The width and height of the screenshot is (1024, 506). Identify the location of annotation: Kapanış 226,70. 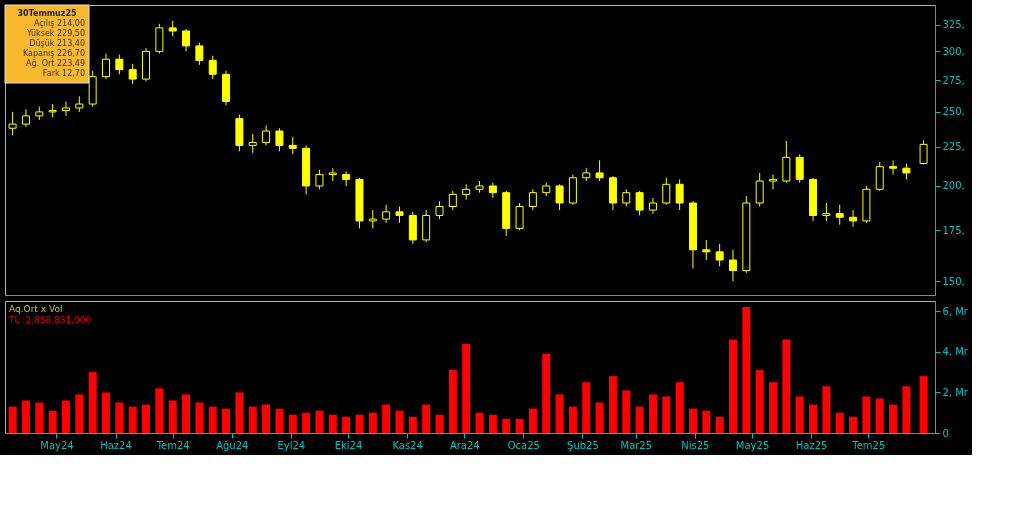
(54, 53).